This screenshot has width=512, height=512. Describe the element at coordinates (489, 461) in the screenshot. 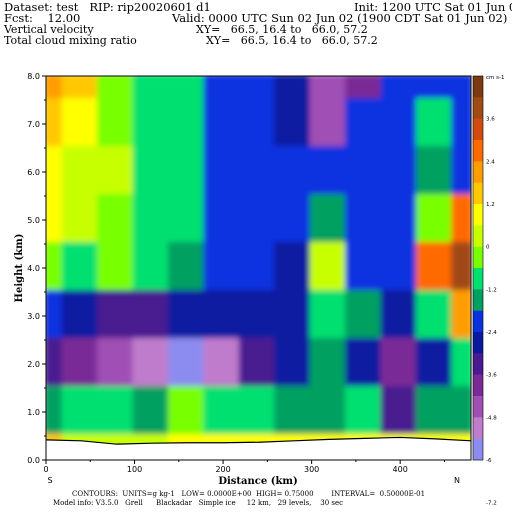

I see `colorbar-tick-label: -6` at that location.